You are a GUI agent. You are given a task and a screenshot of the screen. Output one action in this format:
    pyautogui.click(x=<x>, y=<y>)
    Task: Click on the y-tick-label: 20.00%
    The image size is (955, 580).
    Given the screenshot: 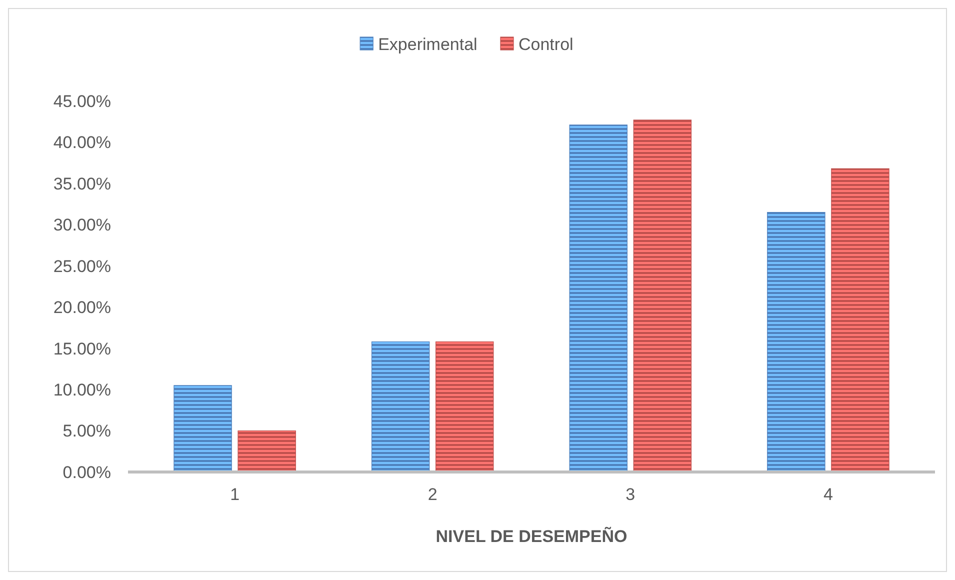 What is the action you would take?
    pyautogui.click(x=82, y=308)
    